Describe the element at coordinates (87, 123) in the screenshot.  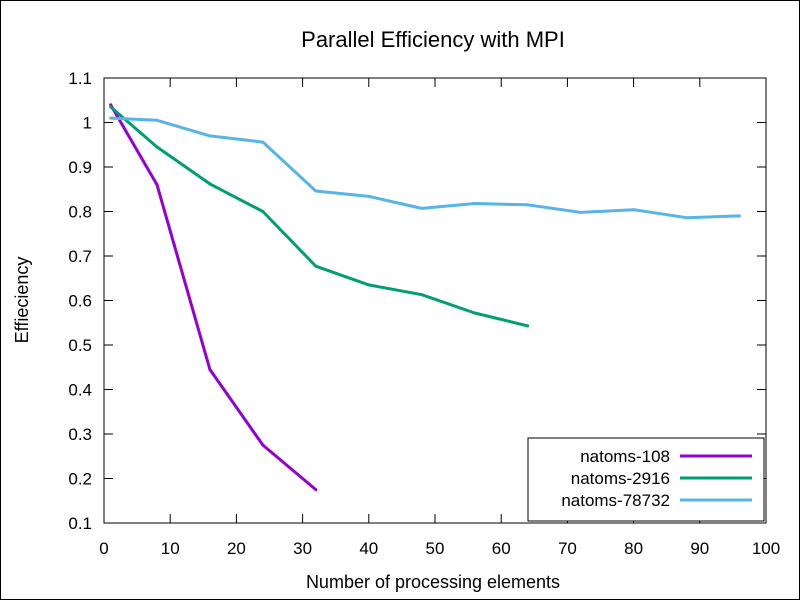
I see `y-tick-label: 1` at that location.